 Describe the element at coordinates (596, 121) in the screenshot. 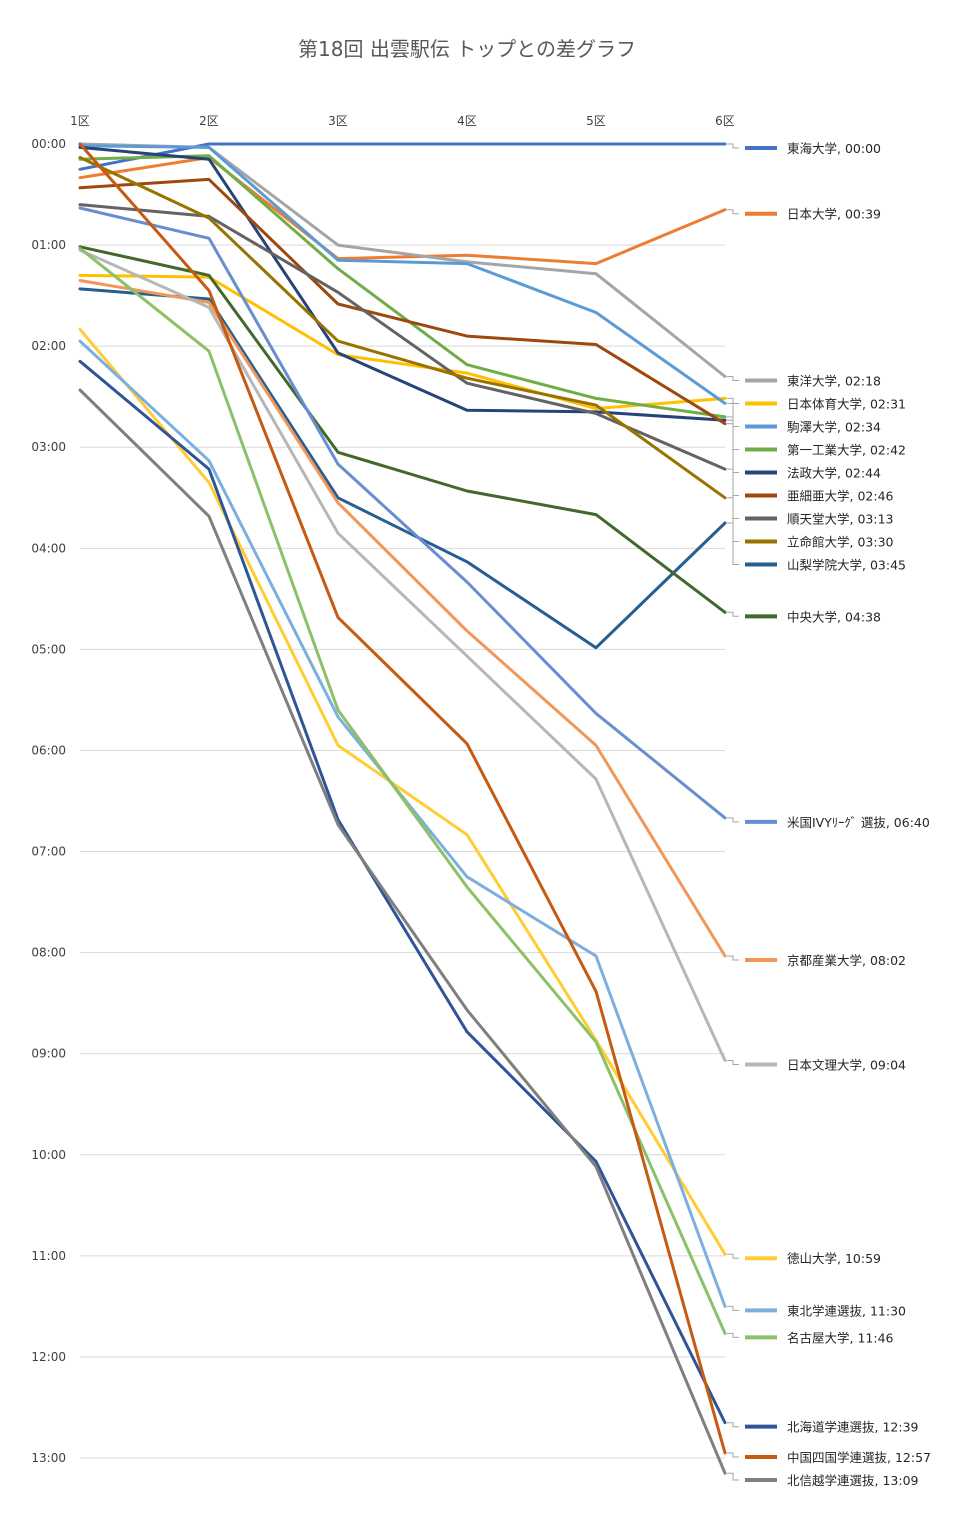

I see `x-tick-label: 5区` at that location.